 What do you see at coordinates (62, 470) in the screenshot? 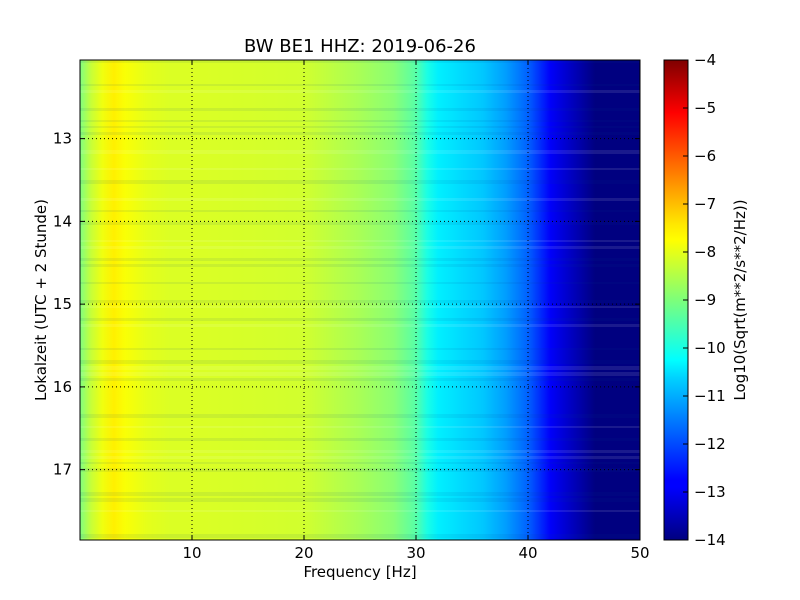
I see `y-tick-label: 17` at bounding box center [62, 470].